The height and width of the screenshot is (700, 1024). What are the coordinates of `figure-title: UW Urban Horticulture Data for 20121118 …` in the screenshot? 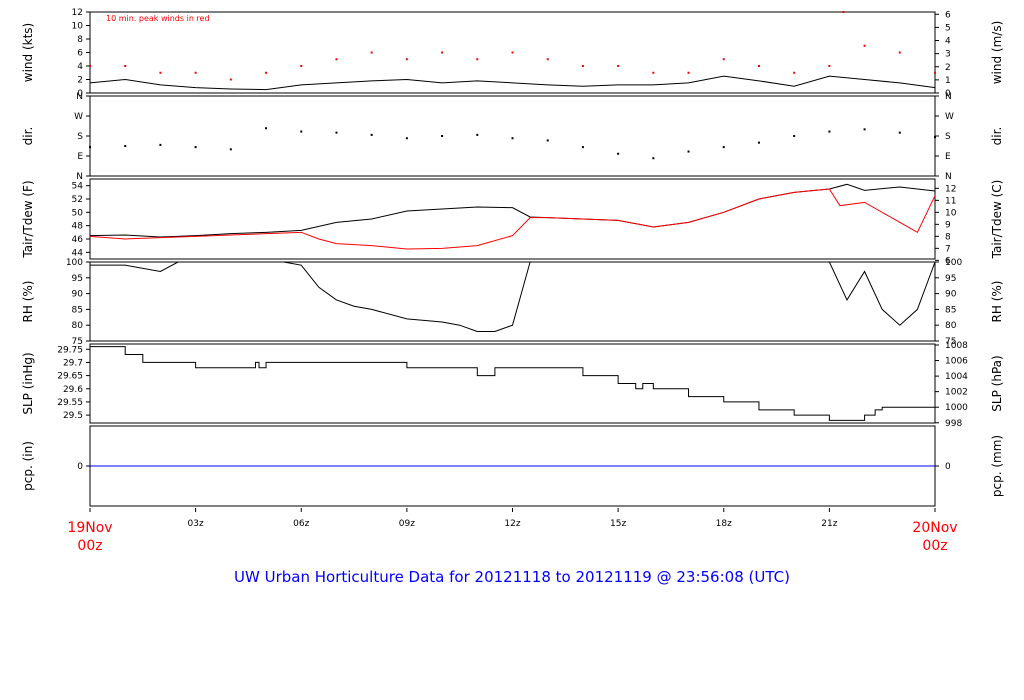 It's located at (512, 577).